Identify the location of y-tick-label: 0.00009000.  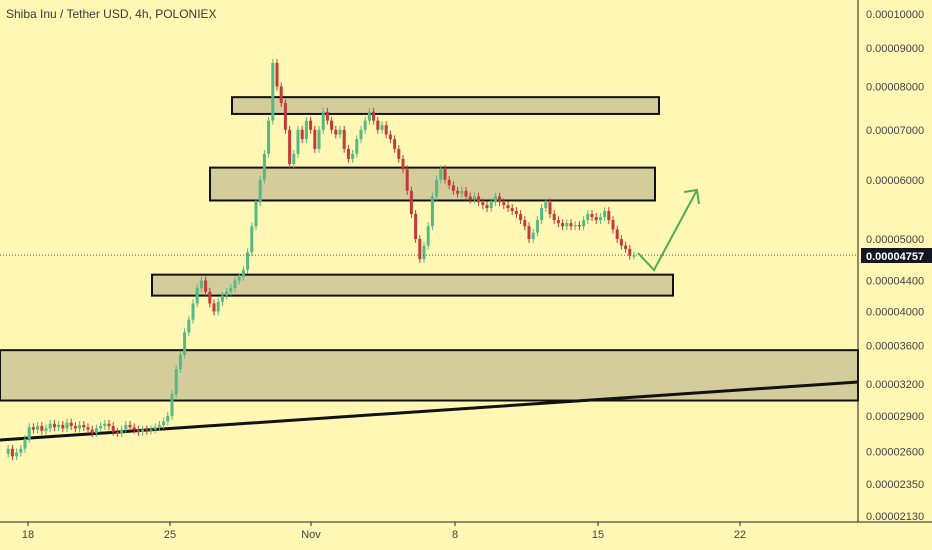
(895, 49).